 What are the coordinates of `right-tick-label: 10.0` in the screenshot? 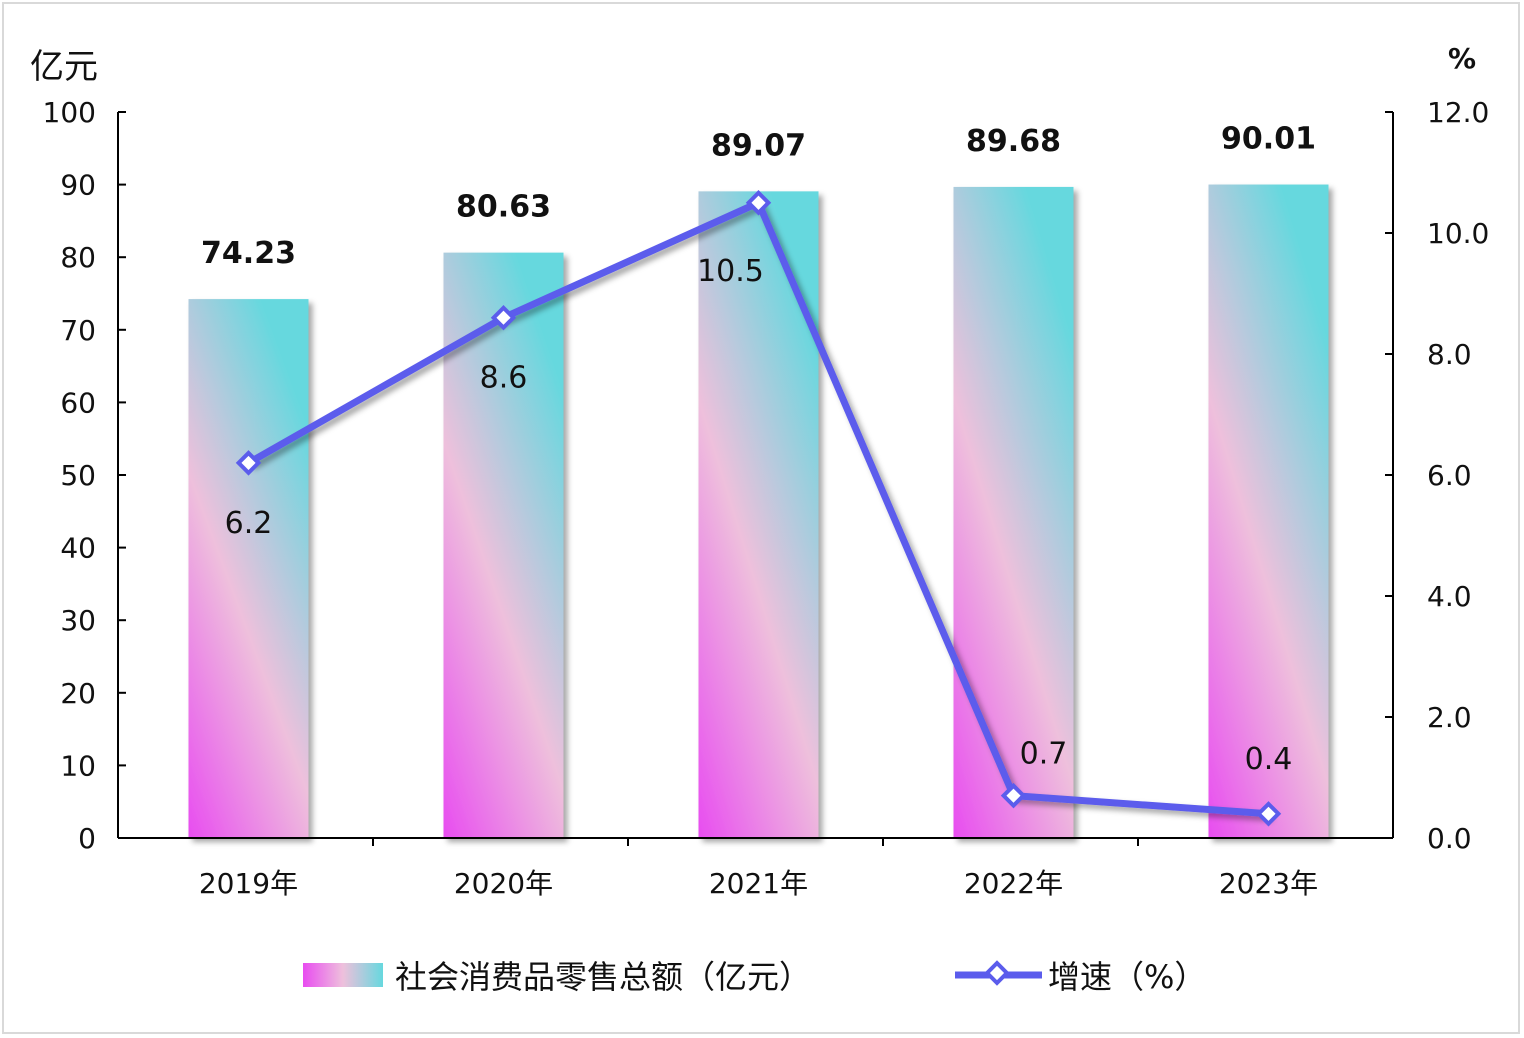 It's located at (1458, 233).